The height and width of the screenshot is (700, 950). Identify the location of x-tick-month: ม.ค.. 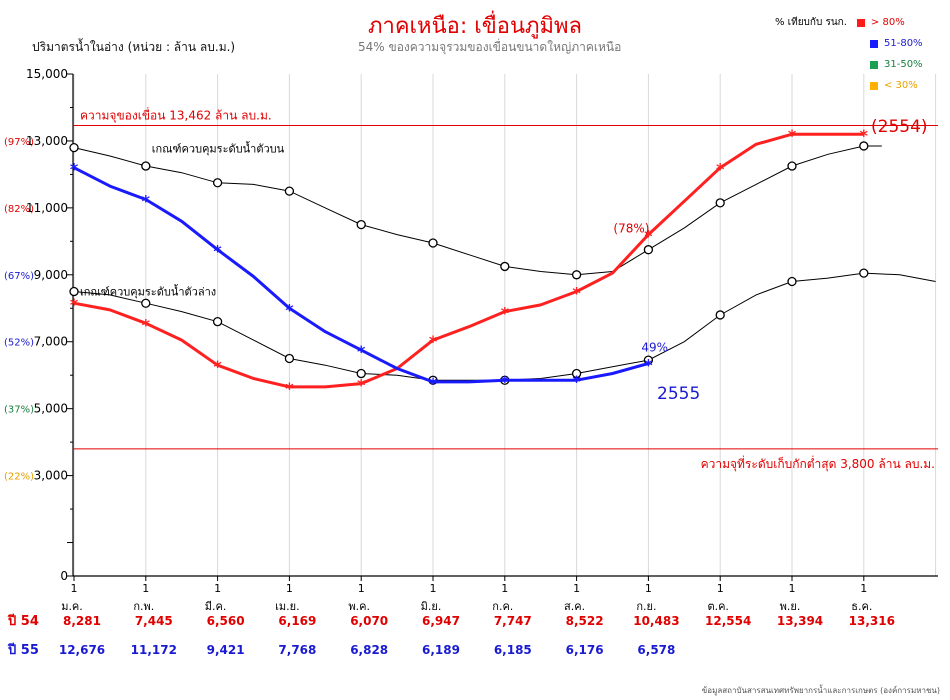
(72, 606).